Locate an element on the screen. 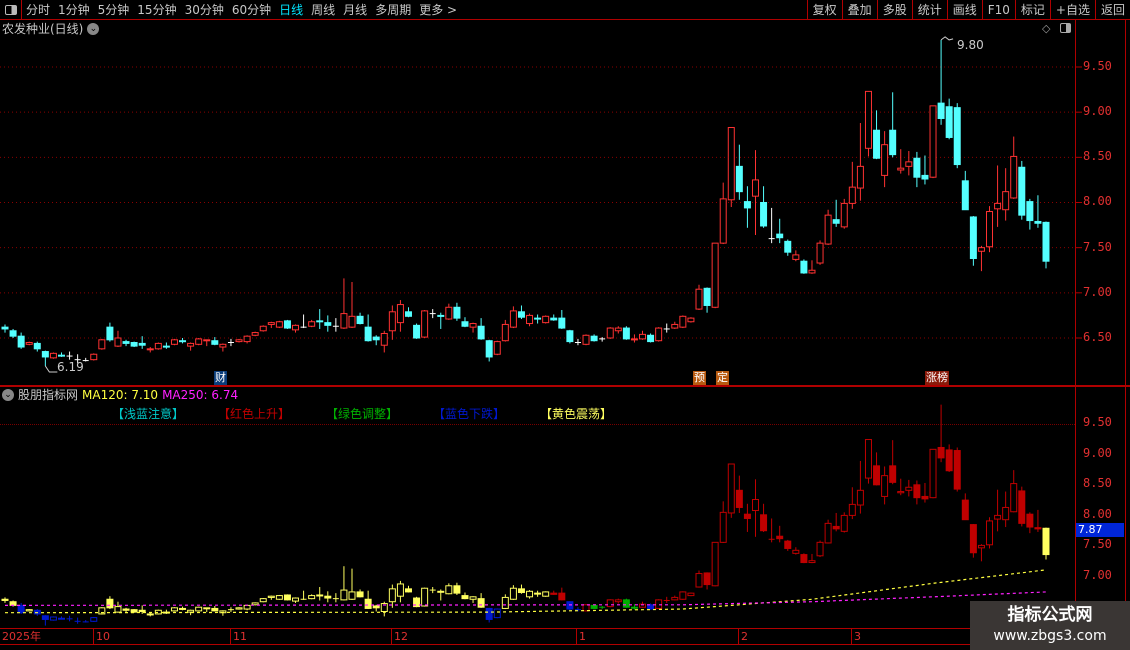  layout-toggle-icon is located at coordinates (11, 10).